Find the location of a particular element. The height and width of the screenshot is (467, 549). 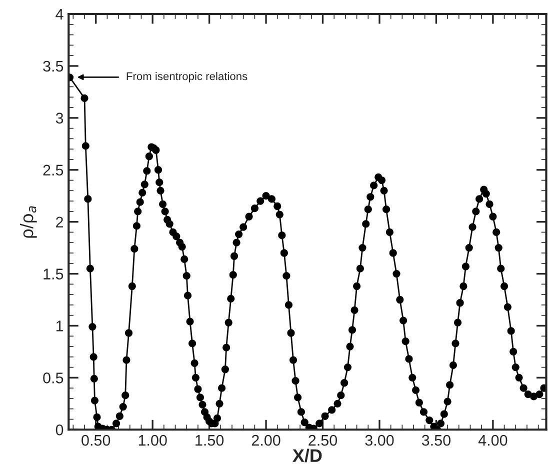

y-tick-label: 4 is located at coordinates (60, 14).